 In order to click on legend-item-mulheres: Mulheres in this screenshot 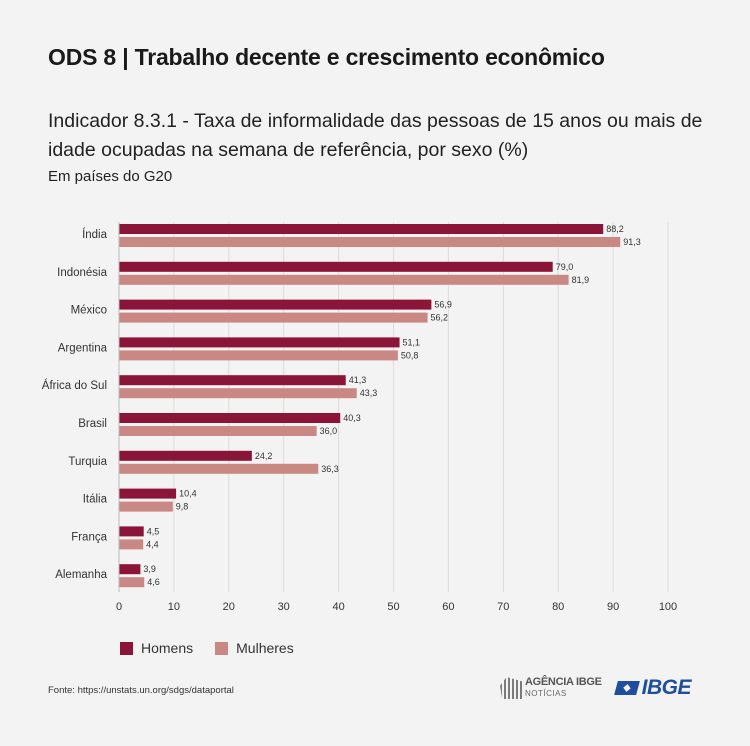, I will do `click(254, 648)`.